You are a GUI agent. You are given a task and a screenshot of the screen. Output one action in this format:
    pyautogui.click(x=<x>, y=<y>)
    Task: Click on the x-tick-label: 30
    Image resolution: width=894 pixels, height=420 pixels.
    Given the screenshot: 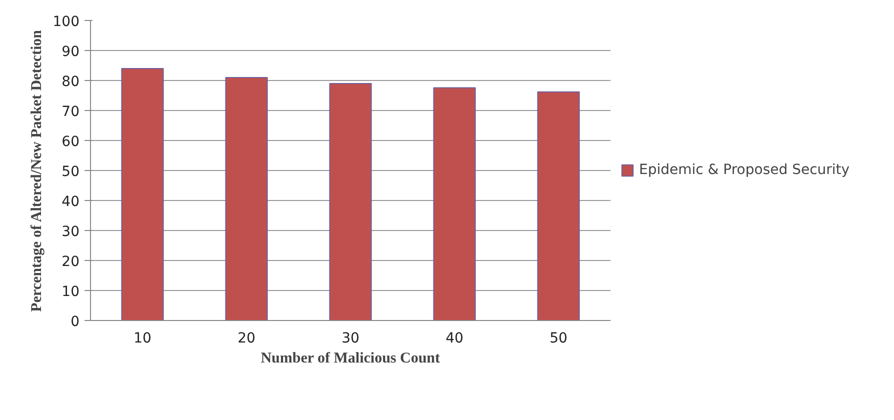 What is the action you would take?
    pyautogui.click(x=351, y=338)
    